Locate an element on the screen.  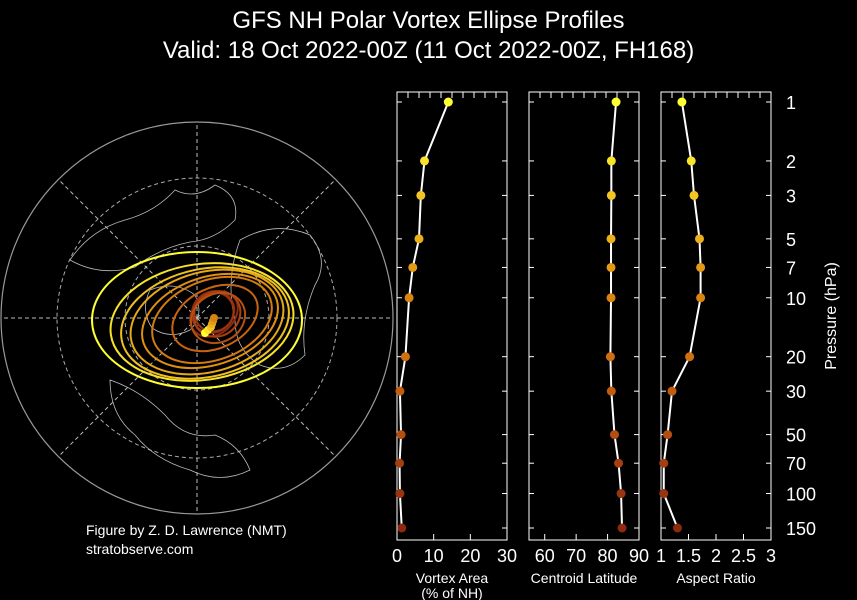
pressure-tick-label: 100 is located at coordinates (801, 495).